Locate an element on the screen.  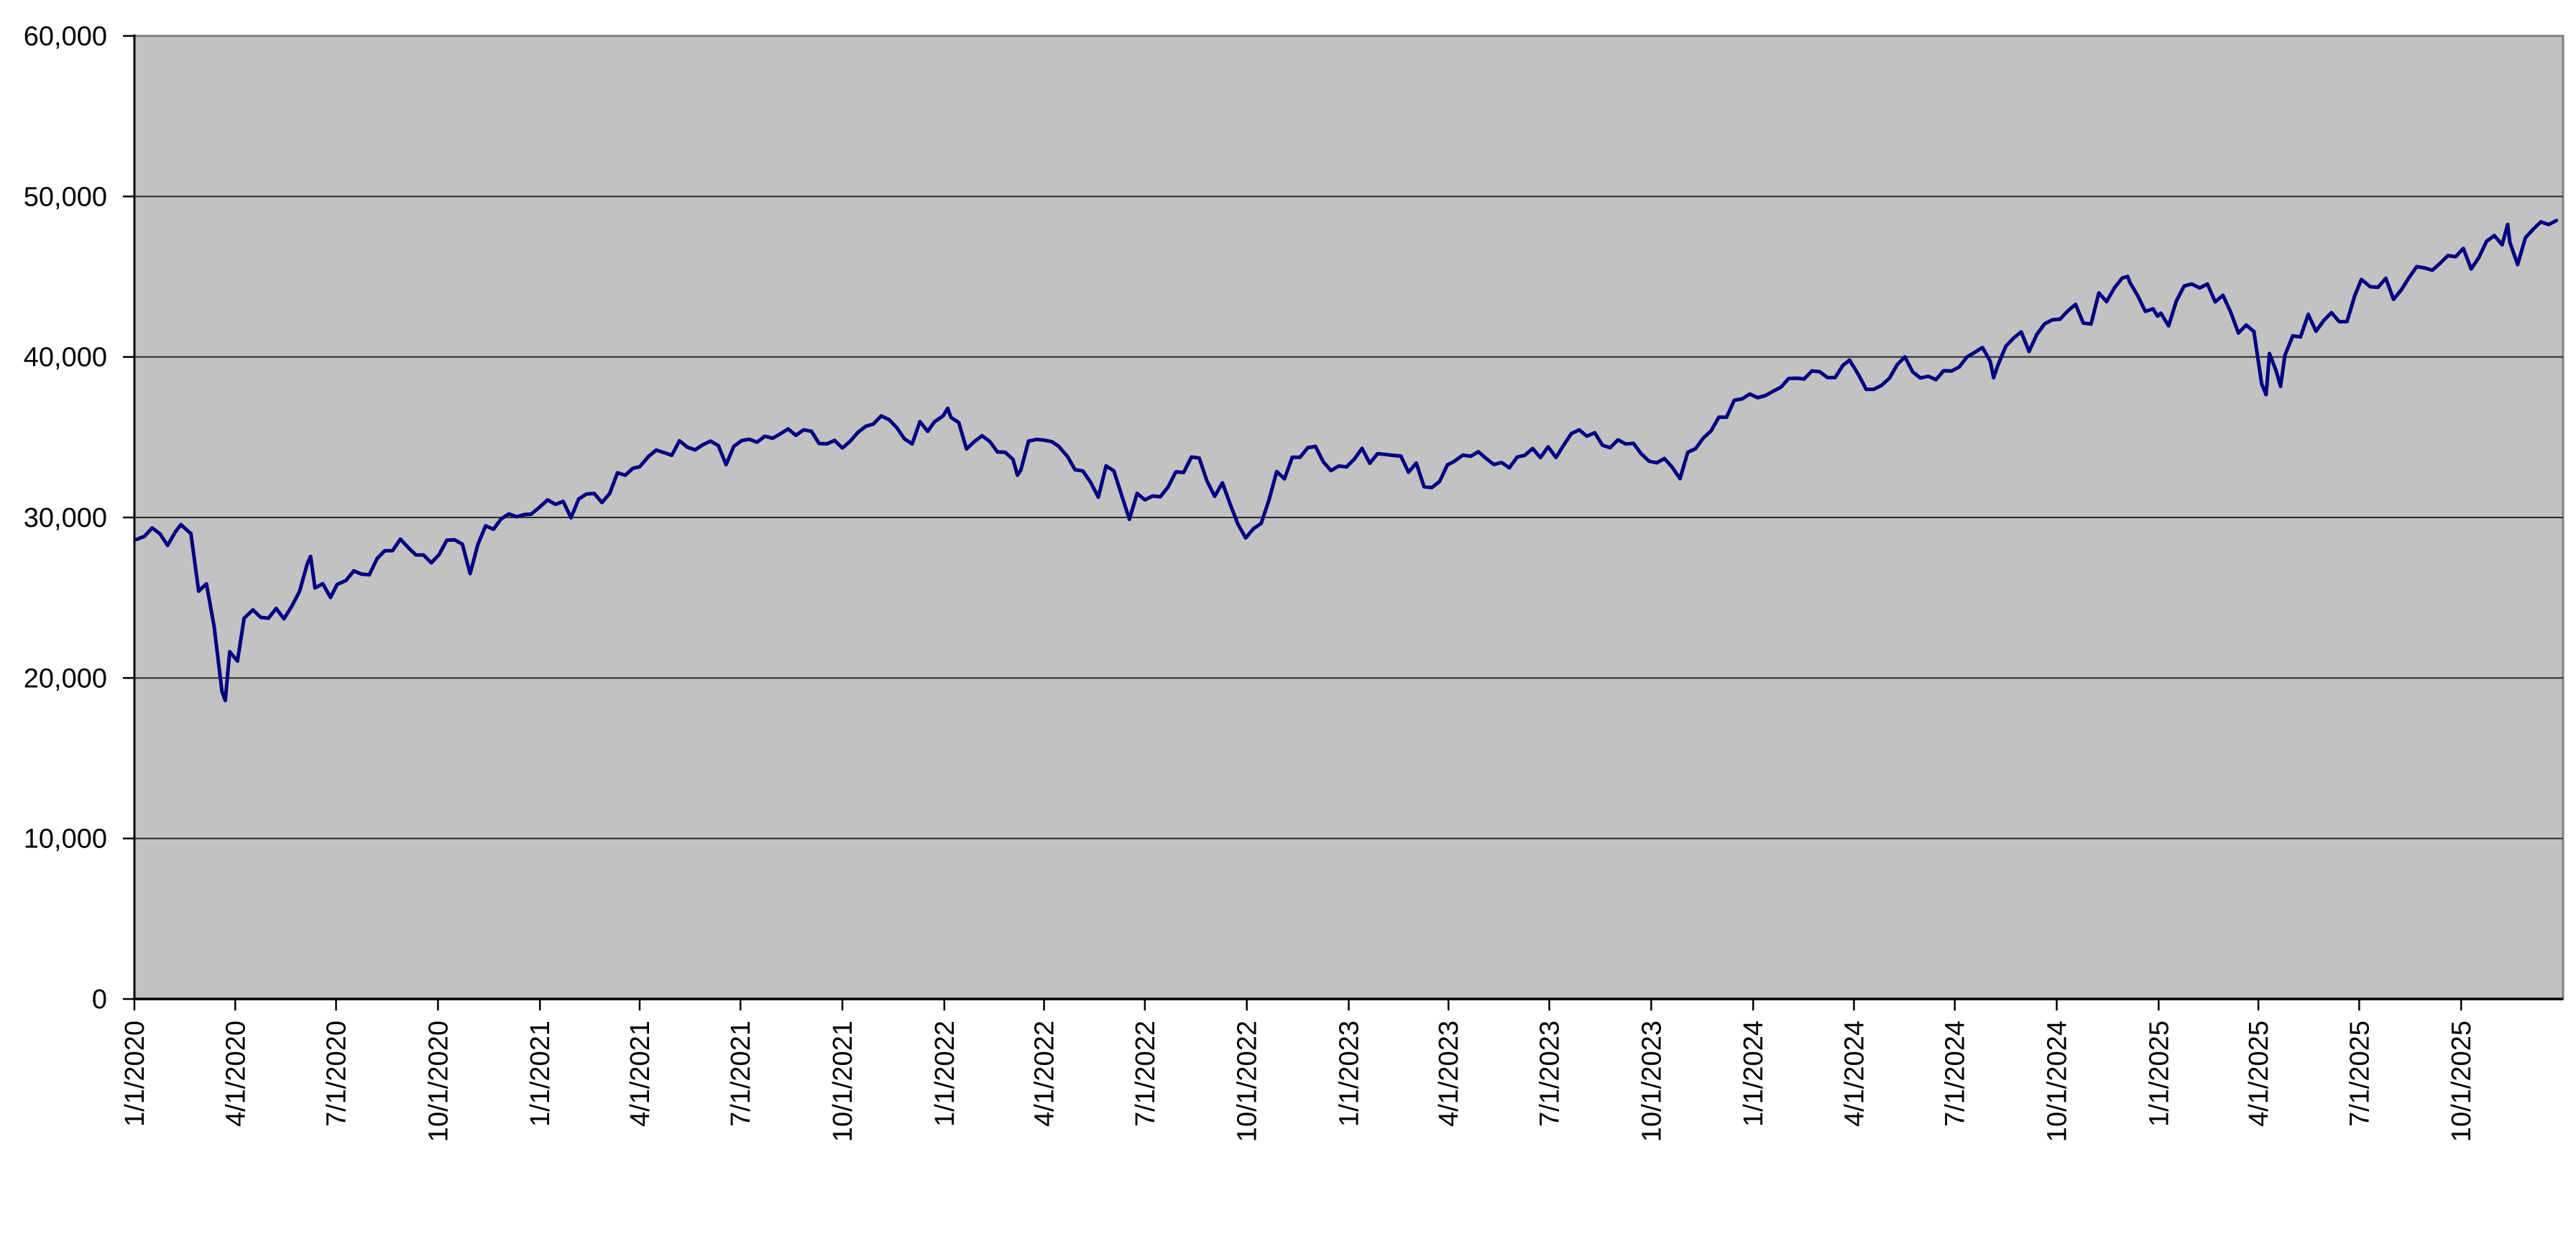
x-tick-label: 10/1/2023 is located at coordinates (1652, 1081).